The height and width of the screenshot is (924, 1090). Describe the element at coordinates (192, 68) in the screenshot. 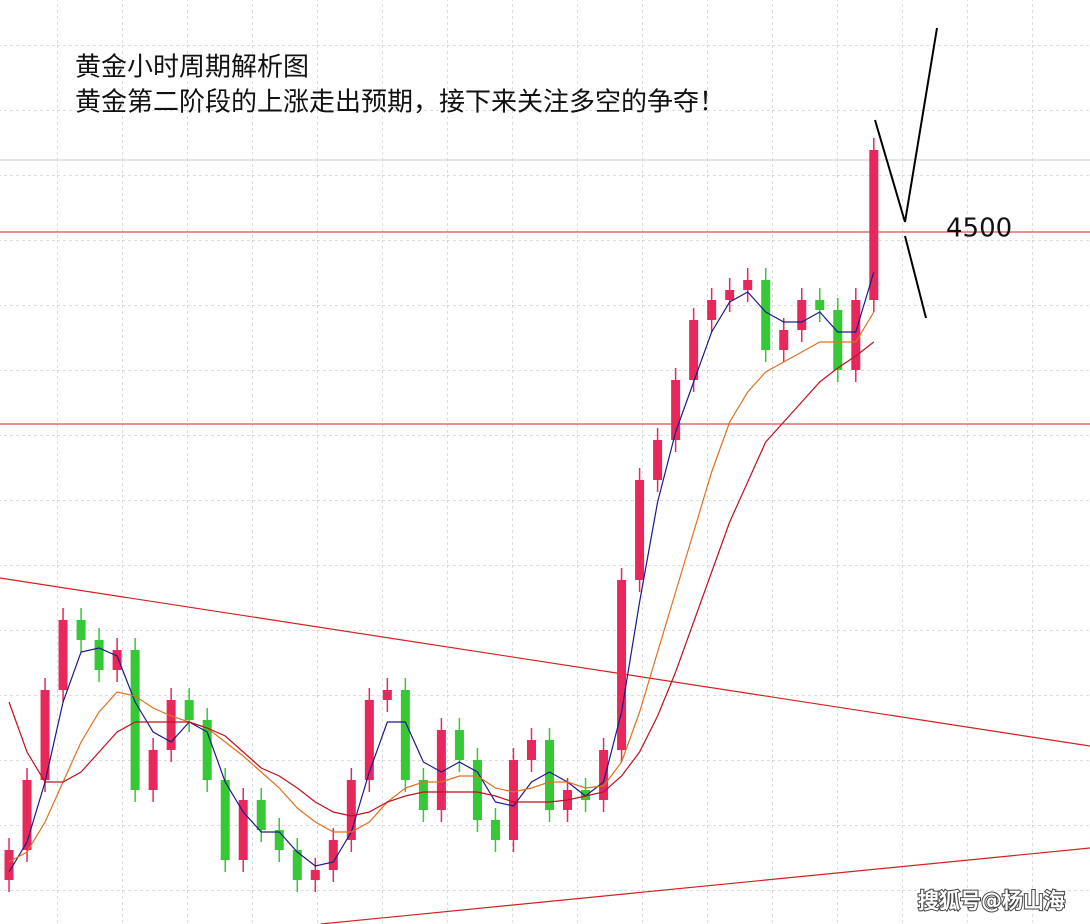

I see `chart-title: 黄金小时周期解析图` at that location.